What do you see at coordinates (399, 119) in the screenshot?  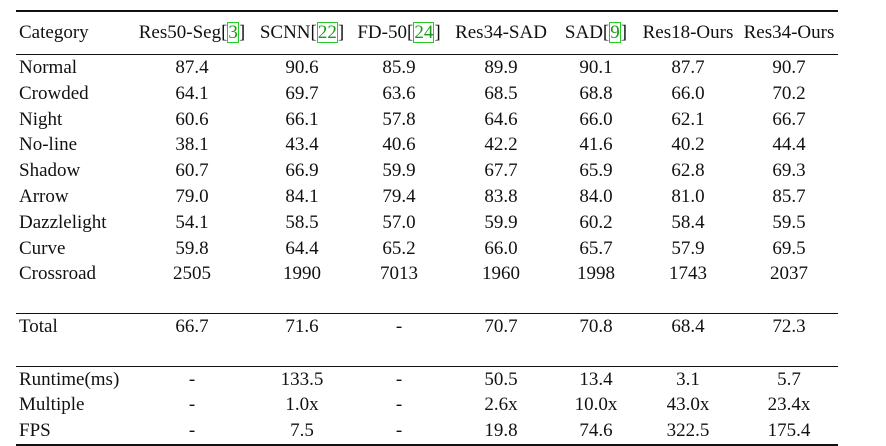 I see `table-cell: 57.8` at bounding box center [399, 119].